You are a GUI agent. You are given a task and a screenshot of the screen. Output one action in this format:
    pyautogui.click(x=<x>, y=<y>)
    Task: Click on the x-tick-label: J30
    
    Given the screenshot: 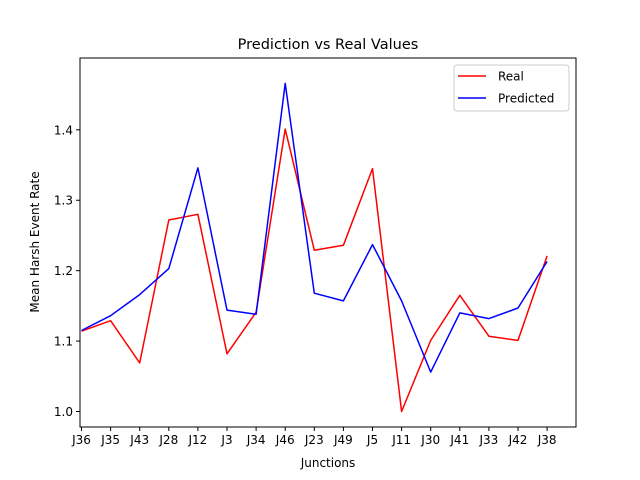 What is the action you would take?
    pyautogui.click(x=430, y=440)
    